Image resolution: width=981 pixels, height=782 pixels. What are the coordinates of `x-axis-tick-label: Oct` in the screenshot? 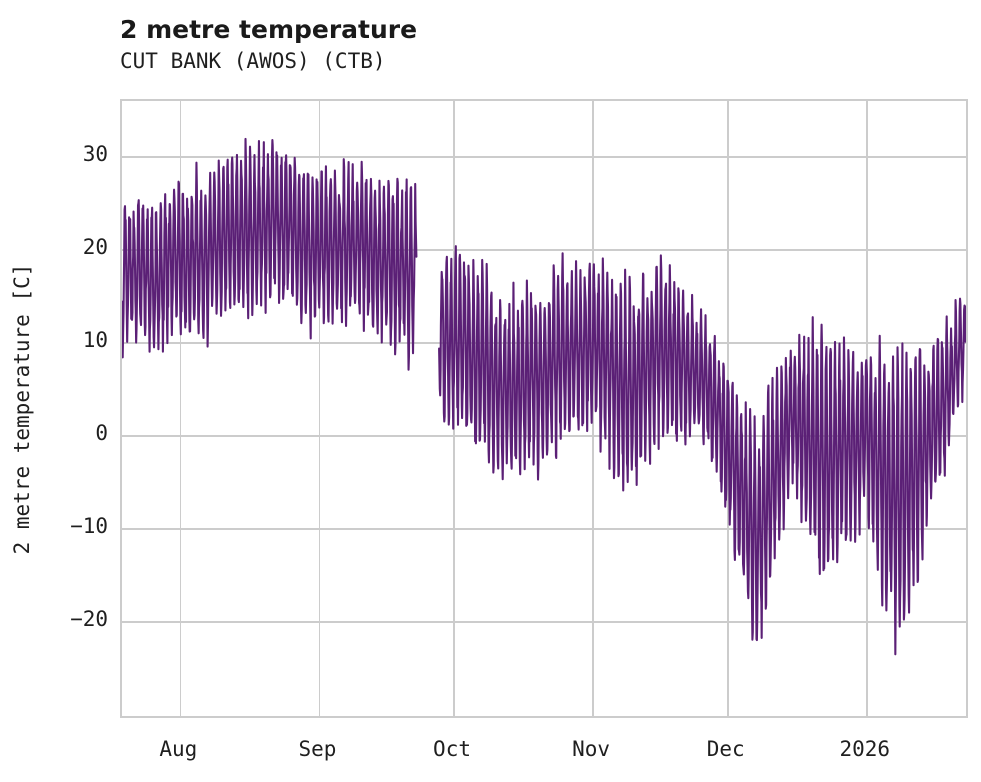 It's located at (452, 749).